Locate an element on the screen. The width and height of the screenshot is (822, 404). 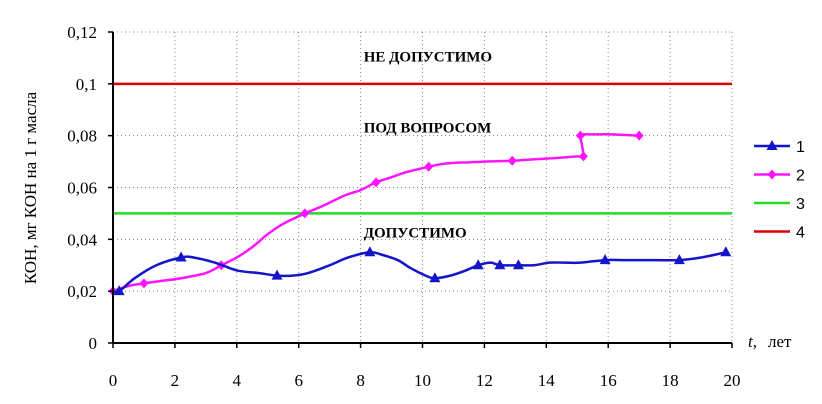
x-axis-title-symbol: t, is located at coordinates (752, 341).